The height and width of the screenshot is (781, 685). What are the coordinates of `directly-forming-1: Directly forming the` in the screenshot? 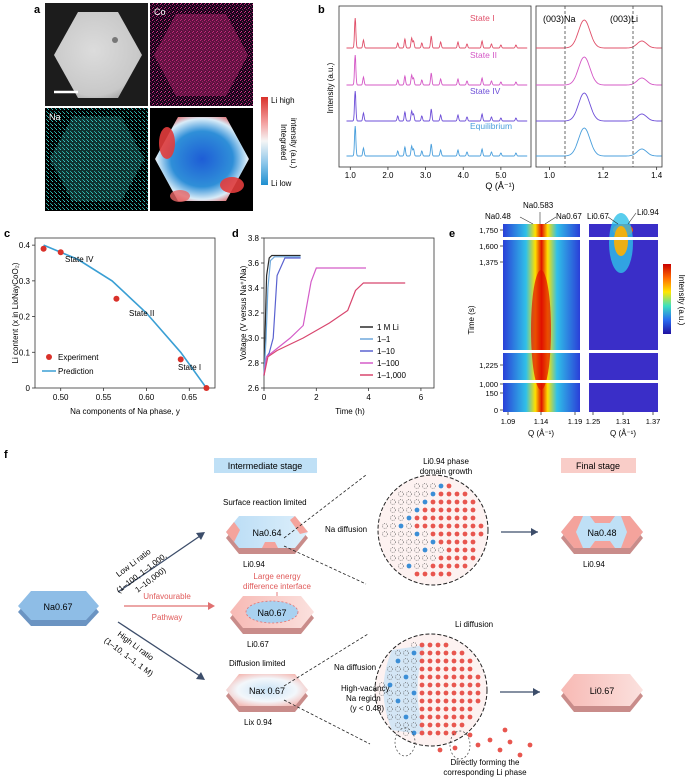 It's located at (485, 762).